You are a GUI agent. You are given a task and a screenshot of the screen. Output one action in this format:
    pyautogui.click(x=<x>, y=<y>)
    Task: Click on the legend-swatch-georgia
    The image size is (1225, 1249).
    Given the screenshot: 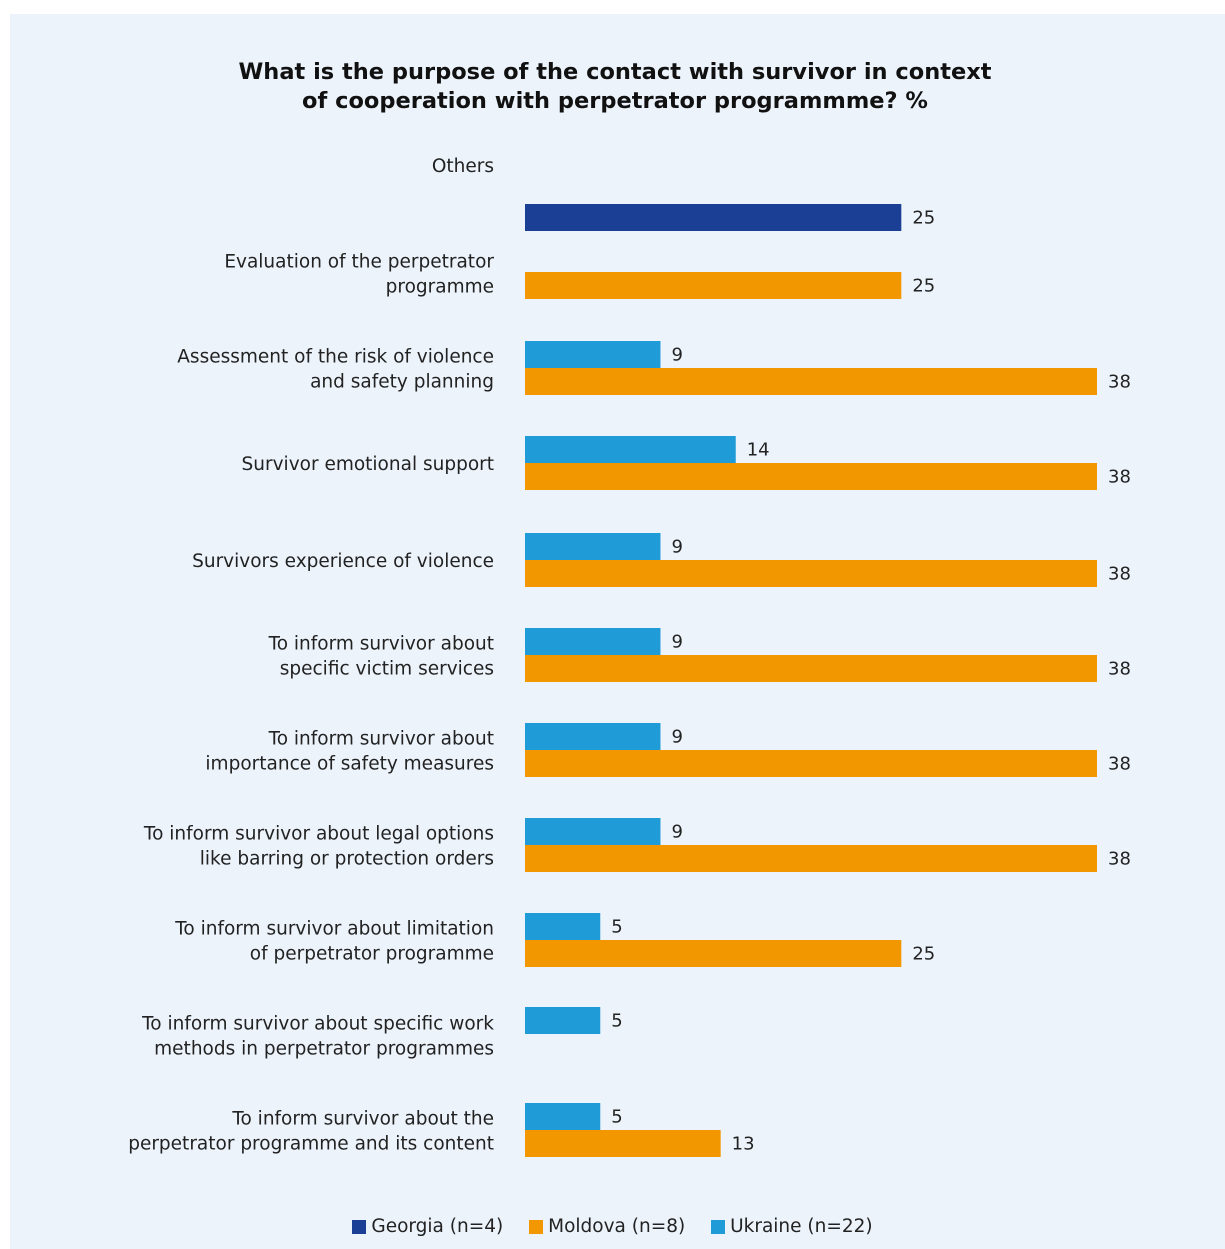 What is the action you would take?
    pyautogui.click(x=359, y=1226)
    